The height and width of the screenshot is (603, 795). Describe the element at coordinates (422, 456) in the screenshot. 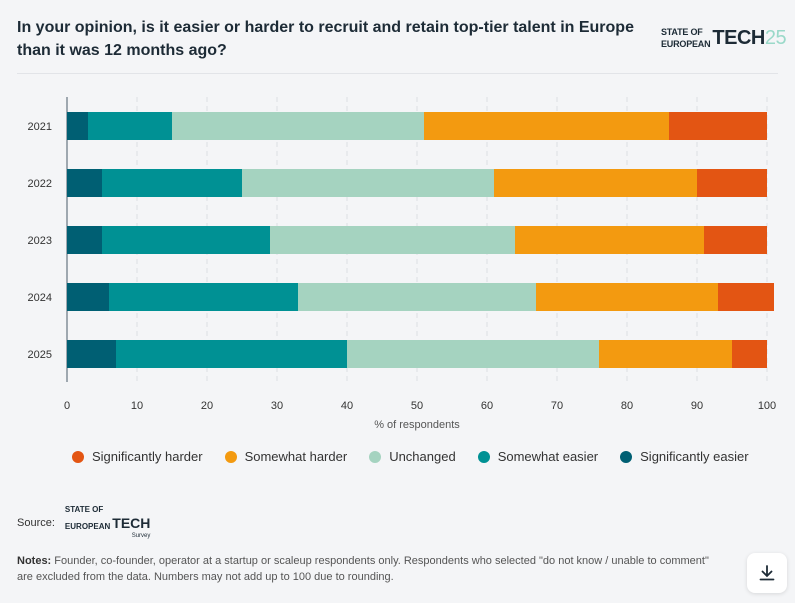

I see `legend-label: Unchanged` at that location.